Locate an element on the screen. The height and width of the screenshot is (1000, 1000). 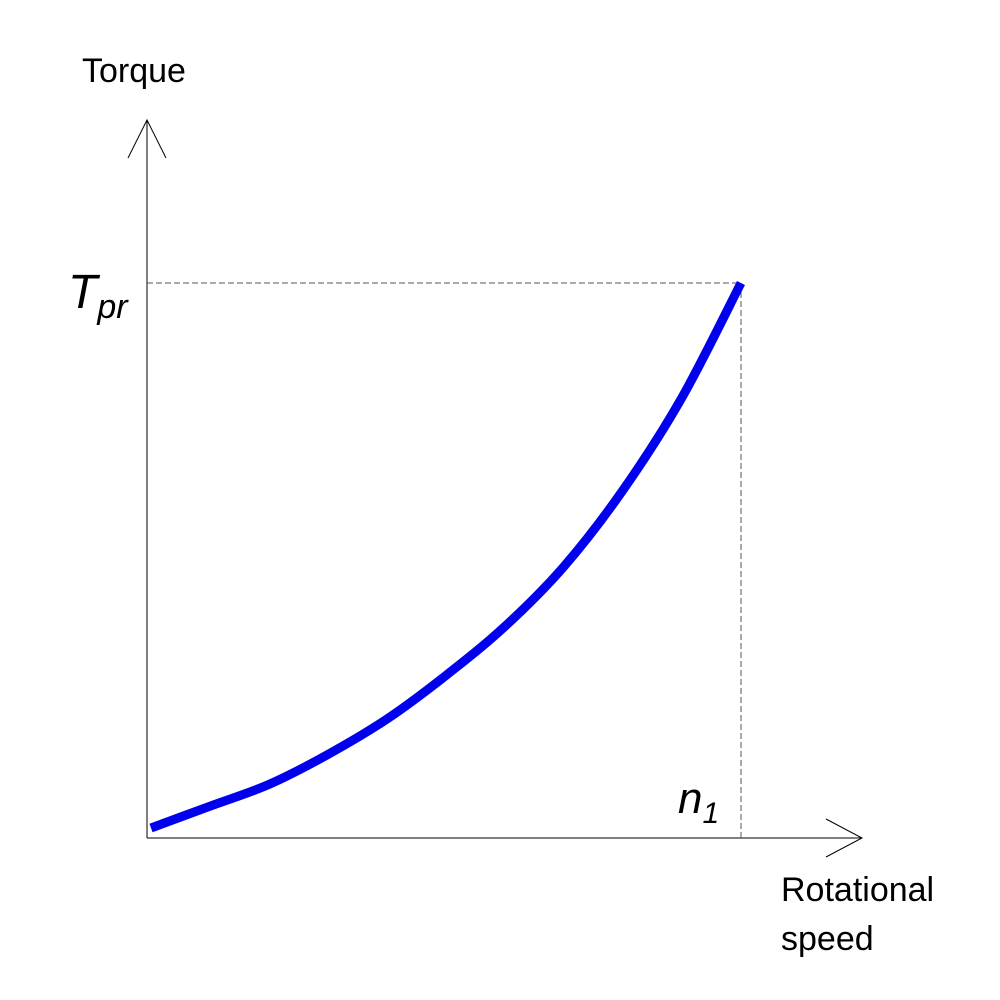
n1-subscript: 1 is located at coordinates (710, 813).